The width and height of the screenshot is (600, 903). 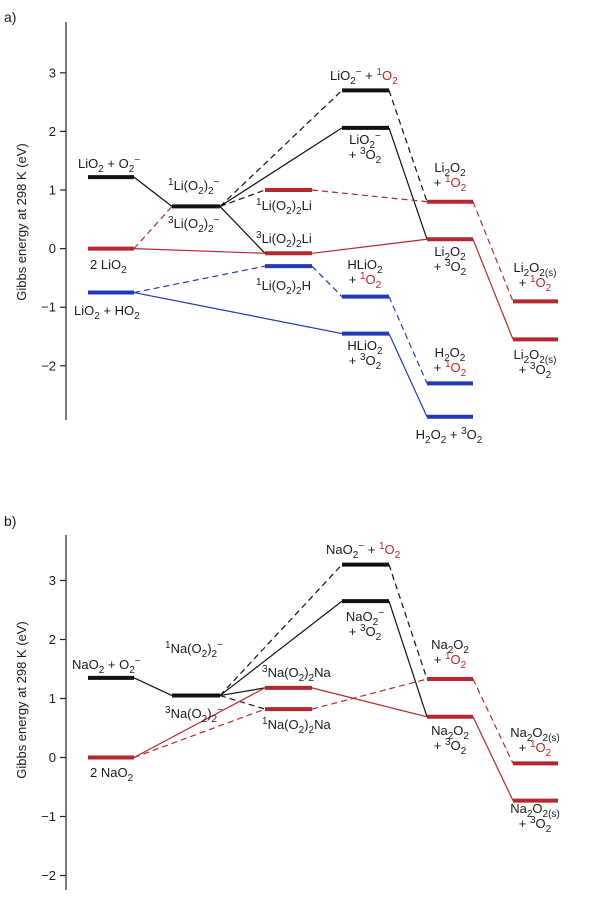 What do you see at coordinates (450, 747) in the screenshot?
I see `svg-text: + 3O2` at bounding box center [450, 747].